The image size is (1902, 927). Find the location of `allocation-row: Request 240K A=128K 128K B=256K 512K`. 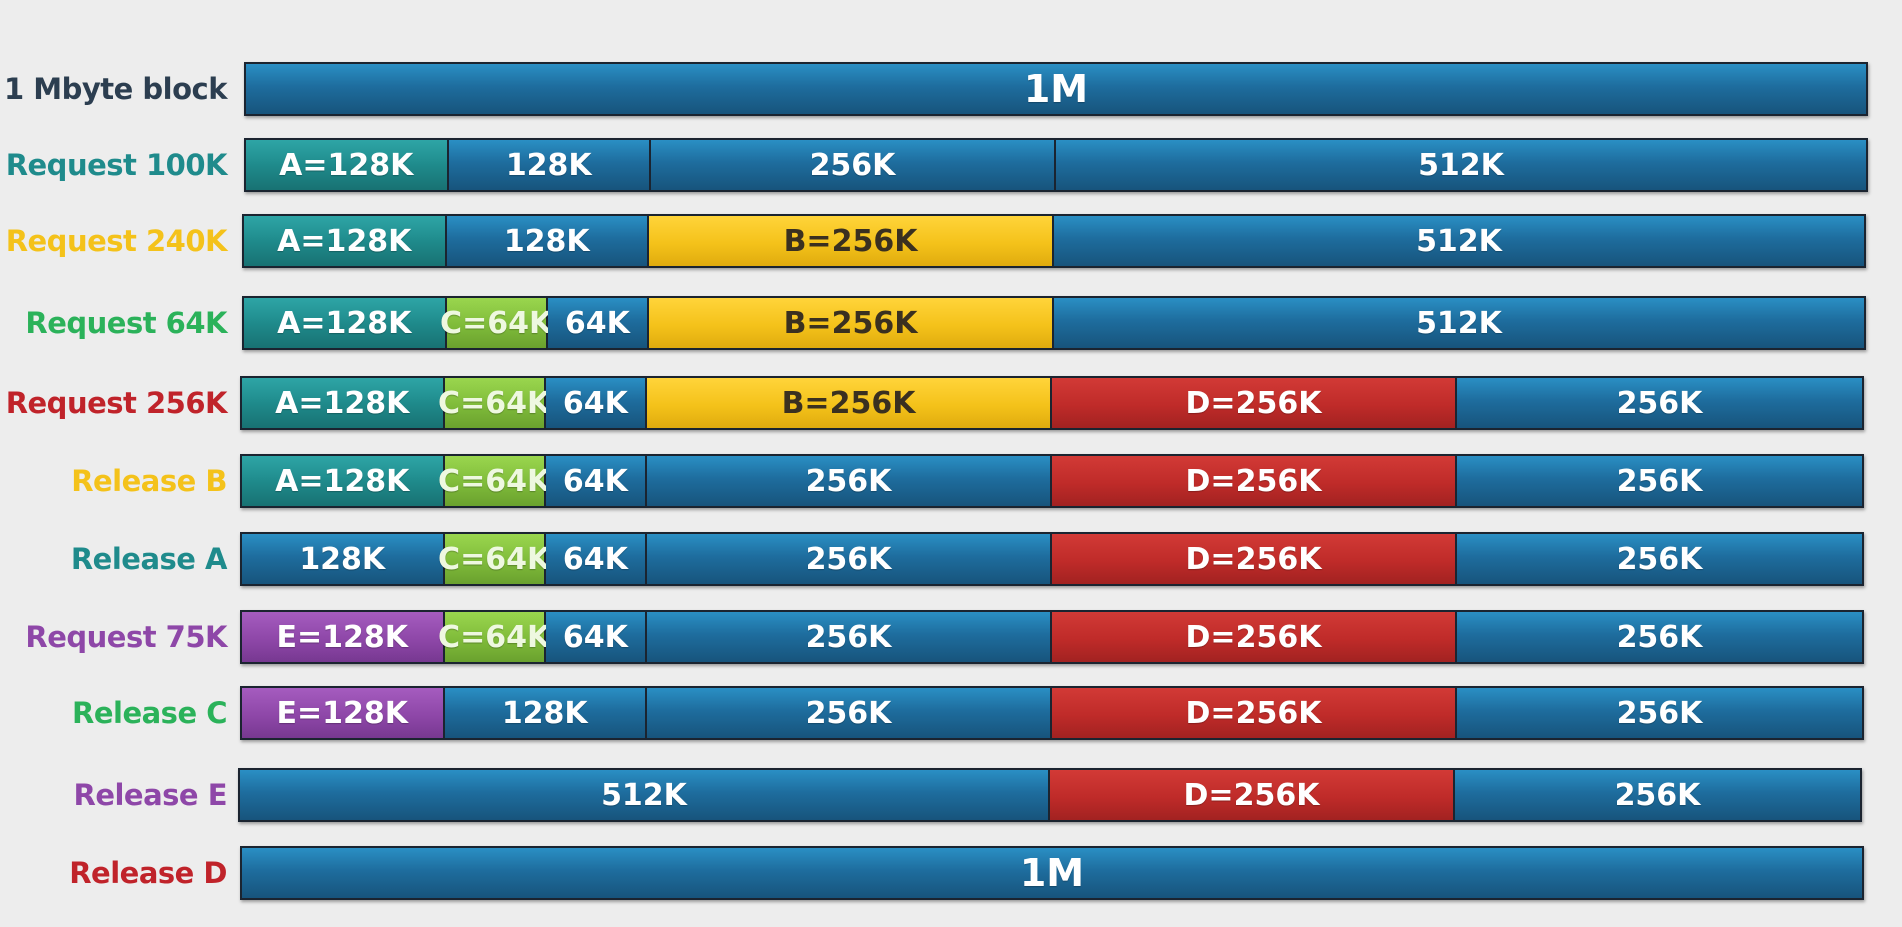

allocation-row: Request 240K A=128K 128K B=256K 512K is located at coordinates (951, 241).